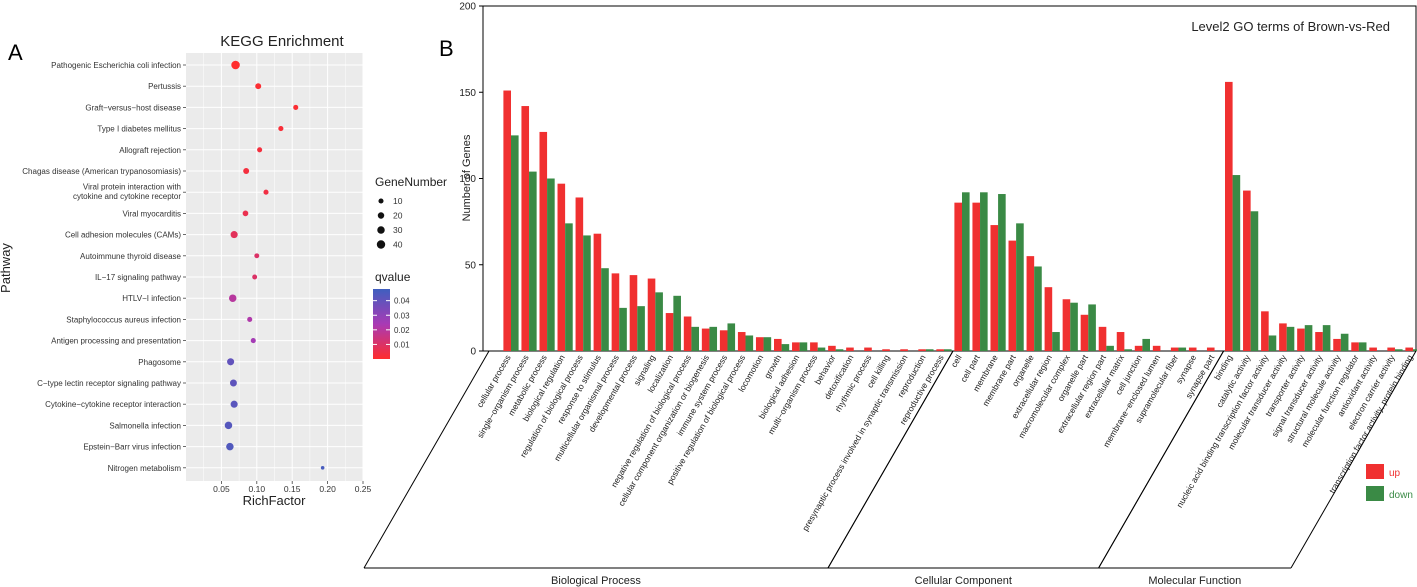 The height and width of the screenshot is (587, 1417). Describe the element at coordinates (398, 230) in the screenshot. I see `genenumber-legend-value: 30` at that location.